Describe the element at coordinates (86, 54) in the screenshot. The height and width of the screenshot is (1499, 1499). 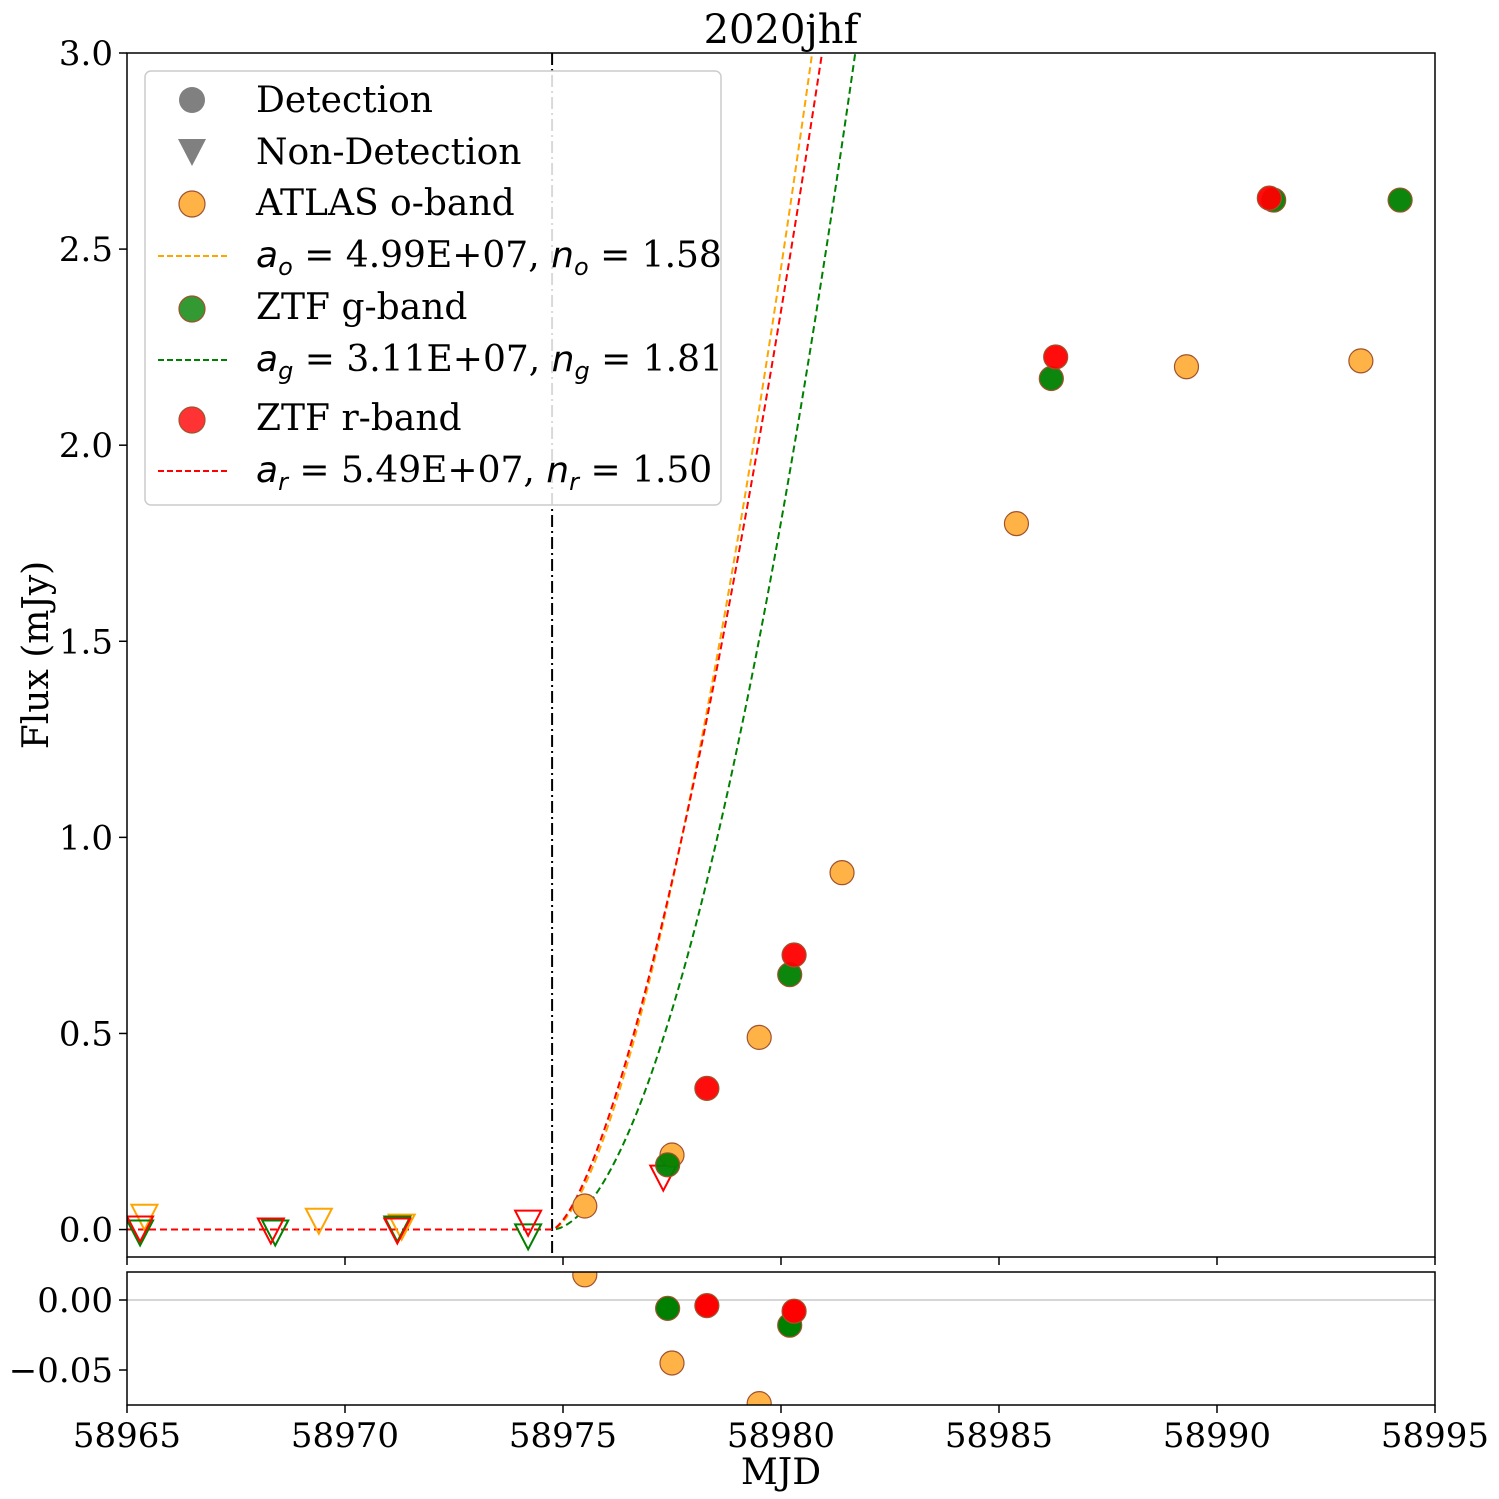
I see `y-tick-label: 3.0` at that location.